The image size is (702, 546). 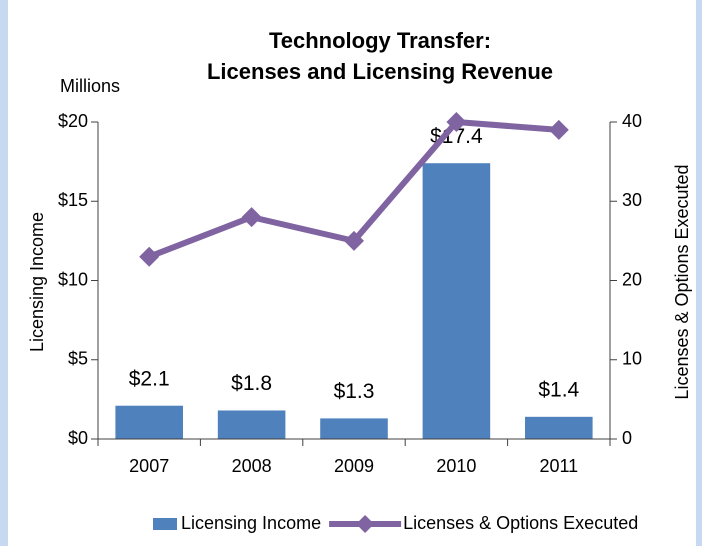 What do you see at coordinates (632, 279) in the screenshot?
I see `y2-tick-label: 20` at bounding box center [632, 279].